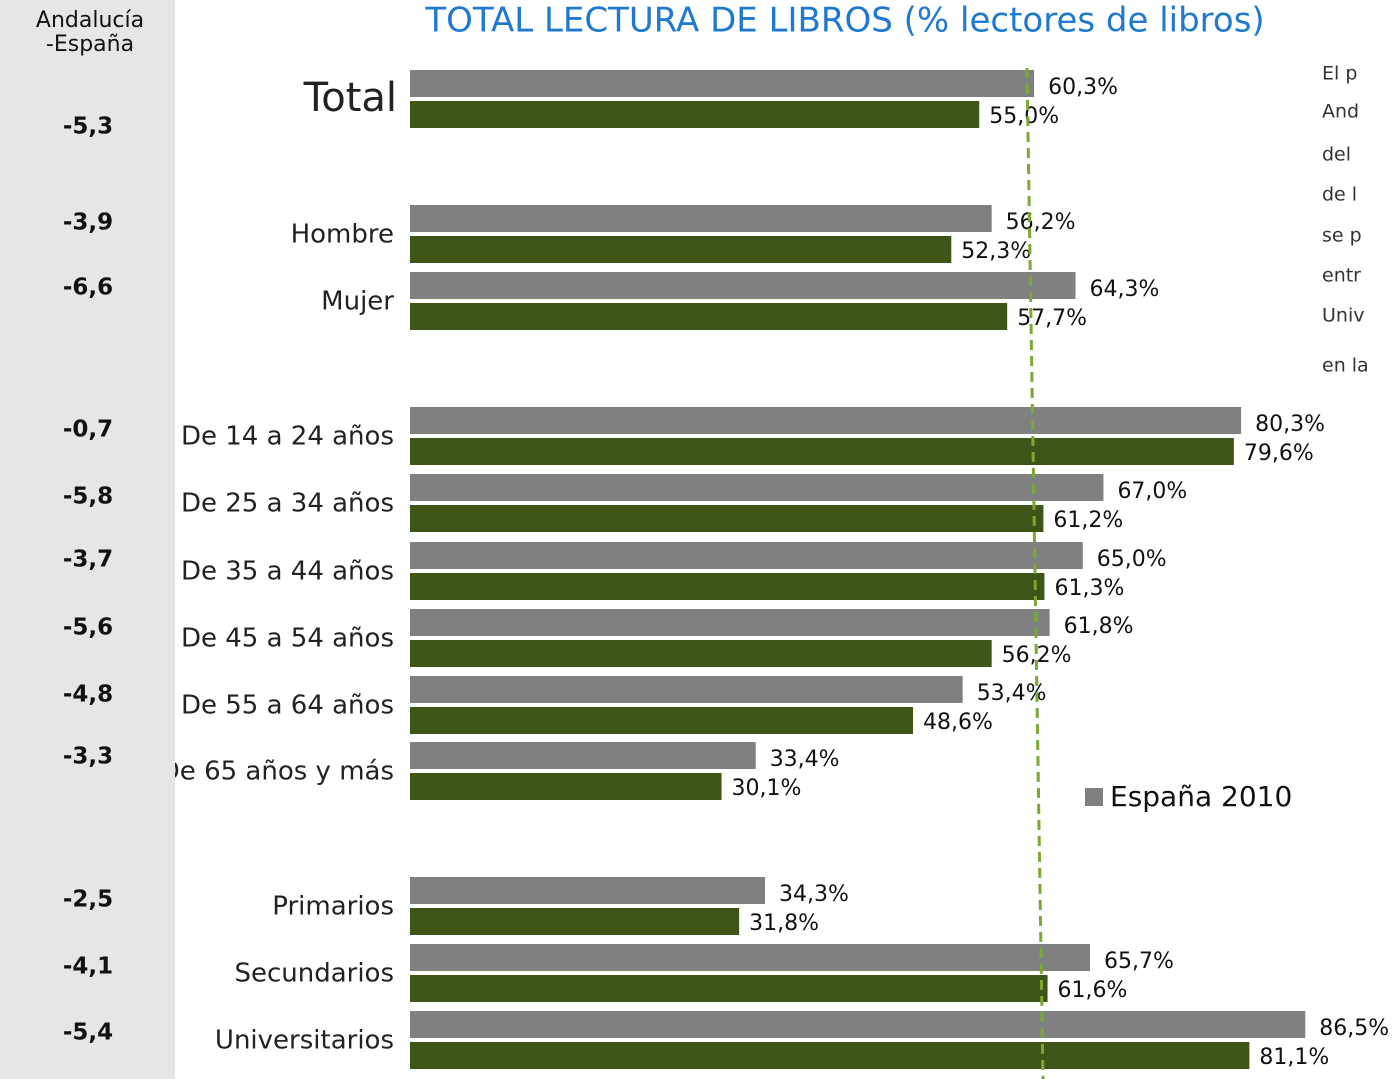 Image resolution: width=1394 pixels, height=1079 pixels. I want to click on value-label: 61,8%, so click(1099, 626).